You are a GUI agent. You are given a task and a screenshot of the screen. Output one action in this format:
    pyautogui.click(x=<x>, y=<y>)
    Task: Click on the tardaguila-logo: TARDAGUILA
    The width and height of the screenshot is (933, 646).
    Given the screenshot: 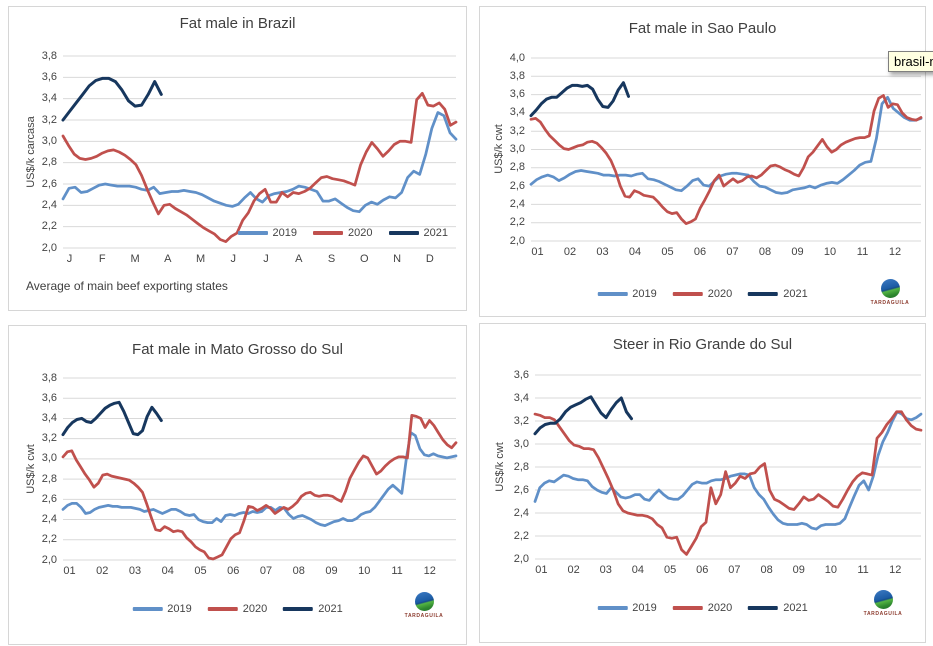 What is the action you would take?
    pyautogui.click(x=890, y=292)
    